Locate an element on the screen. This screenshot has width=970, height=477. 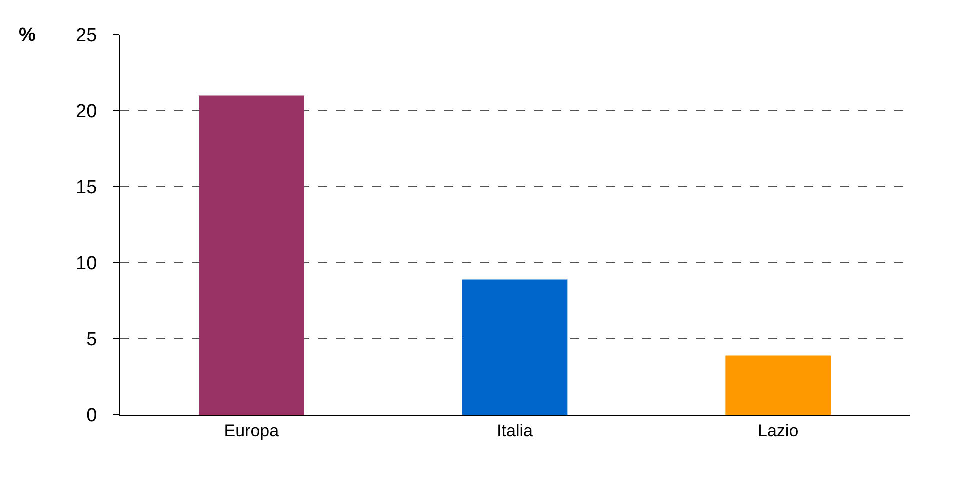
y-tick-label: 10 is located at coordinates (87, 264).